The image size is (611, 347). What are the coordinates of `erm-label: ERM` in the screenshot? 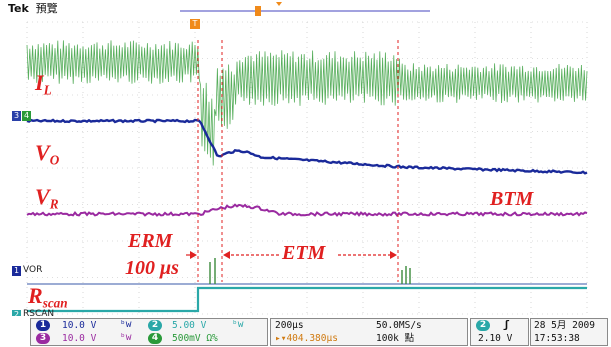 It's located at (150, 241).